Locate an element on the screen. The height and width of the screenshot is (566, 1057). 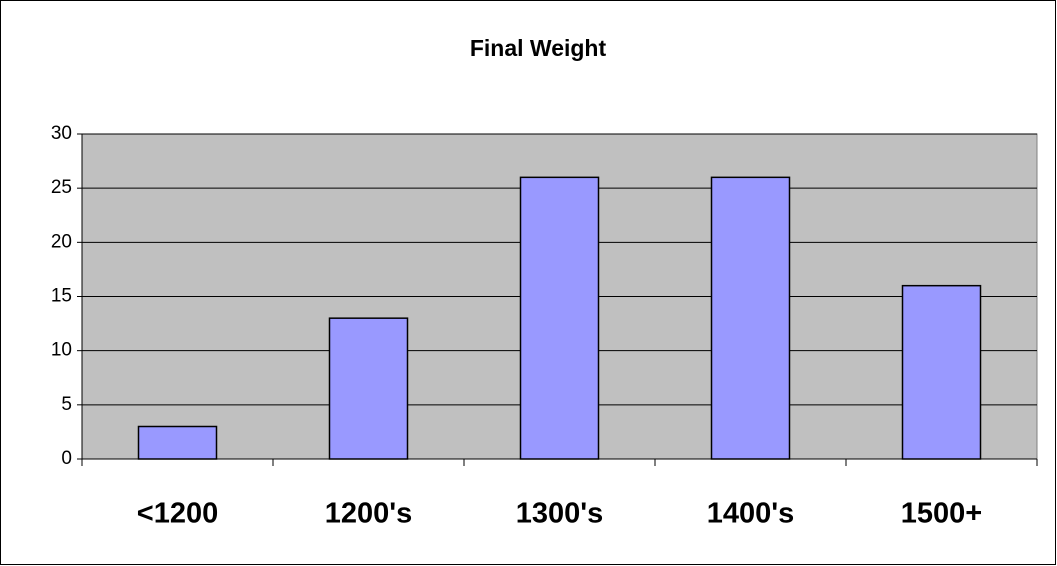
chart-title: Final Weight is located at coordinates (538, 48).